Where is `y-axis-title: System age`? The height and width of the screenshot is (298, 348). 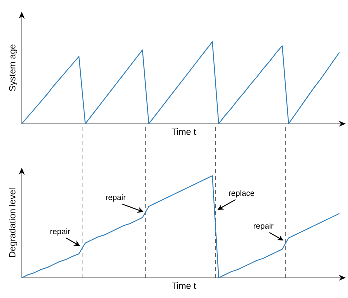 y-axis-title: System age is located at coordinates (13, 68).